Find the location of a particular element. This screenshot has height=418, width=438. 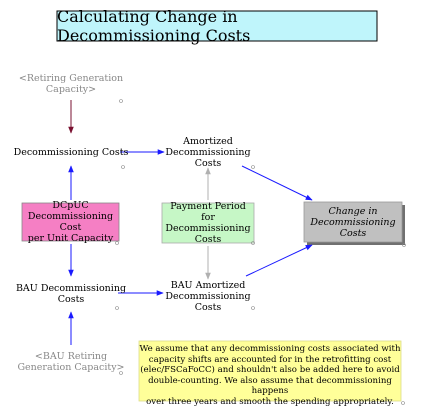

payment-period-label: Payment Period for Decommissioning Costs is located at coordinates (208, 223).